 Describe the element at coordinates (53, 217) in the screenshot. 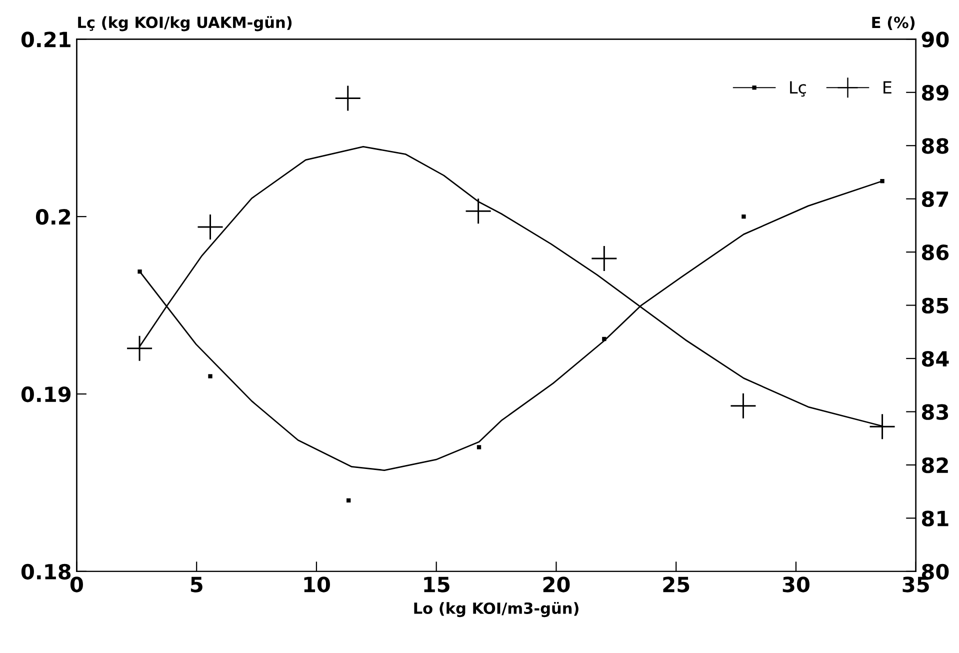

I see `y-tick-label: 0.2` at that location.